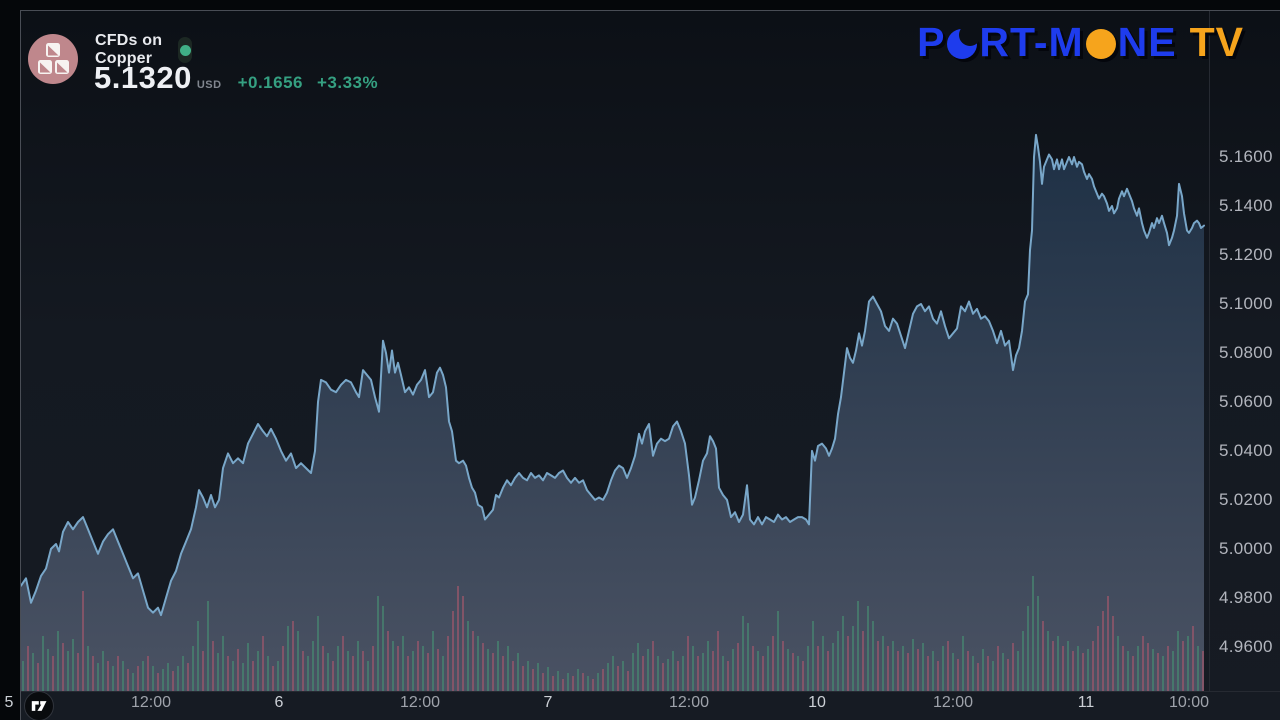 The width and height of the screenshot is (1280, 720). I want to click on time-tick-label: 6, so click(279, 702).